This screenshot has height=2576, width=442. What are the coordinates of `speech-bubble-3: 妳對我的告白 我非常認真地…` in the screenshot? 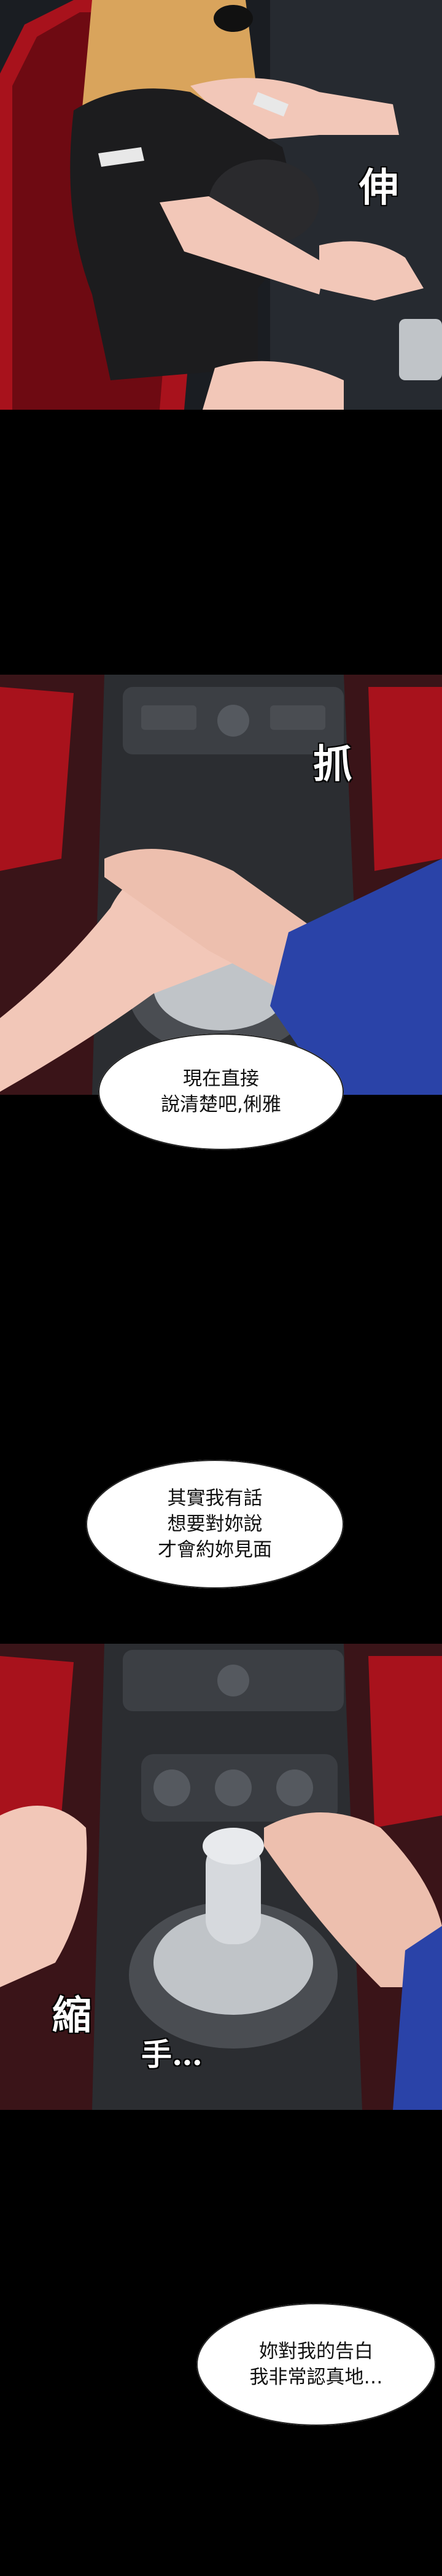 It's located at (316, 2364).